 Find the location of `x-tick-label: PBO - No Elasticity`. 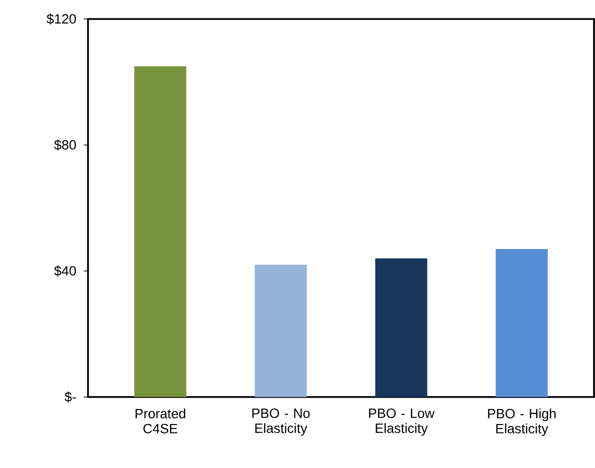

x-tick-label: PBO - No Elasticity is located at coordinates (281, 422).